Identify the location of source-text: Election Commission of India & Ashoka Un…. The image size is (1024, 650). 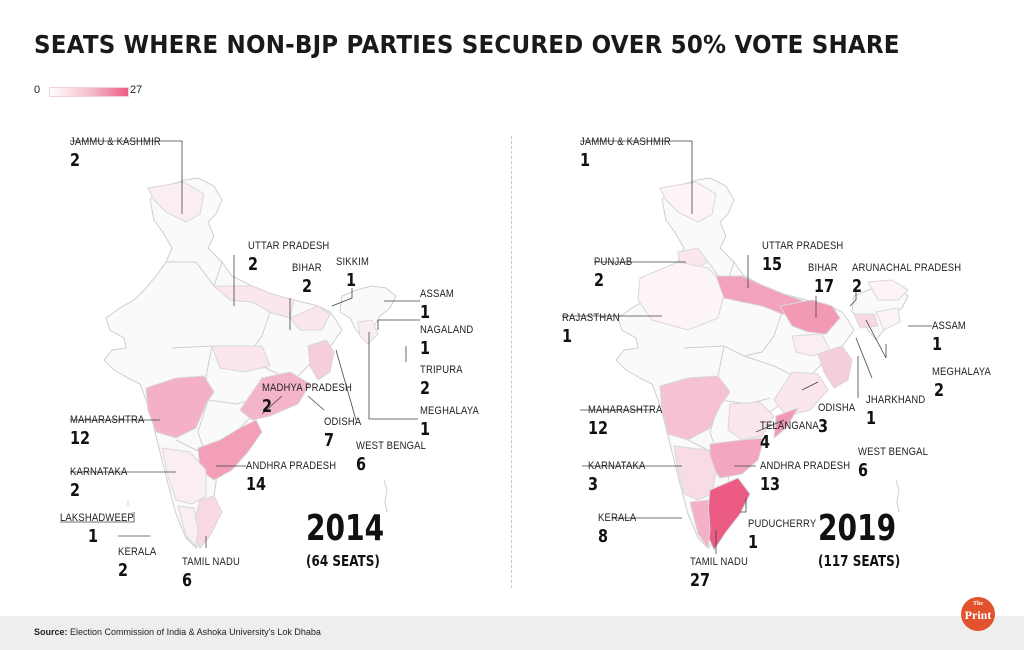
(195, 632).